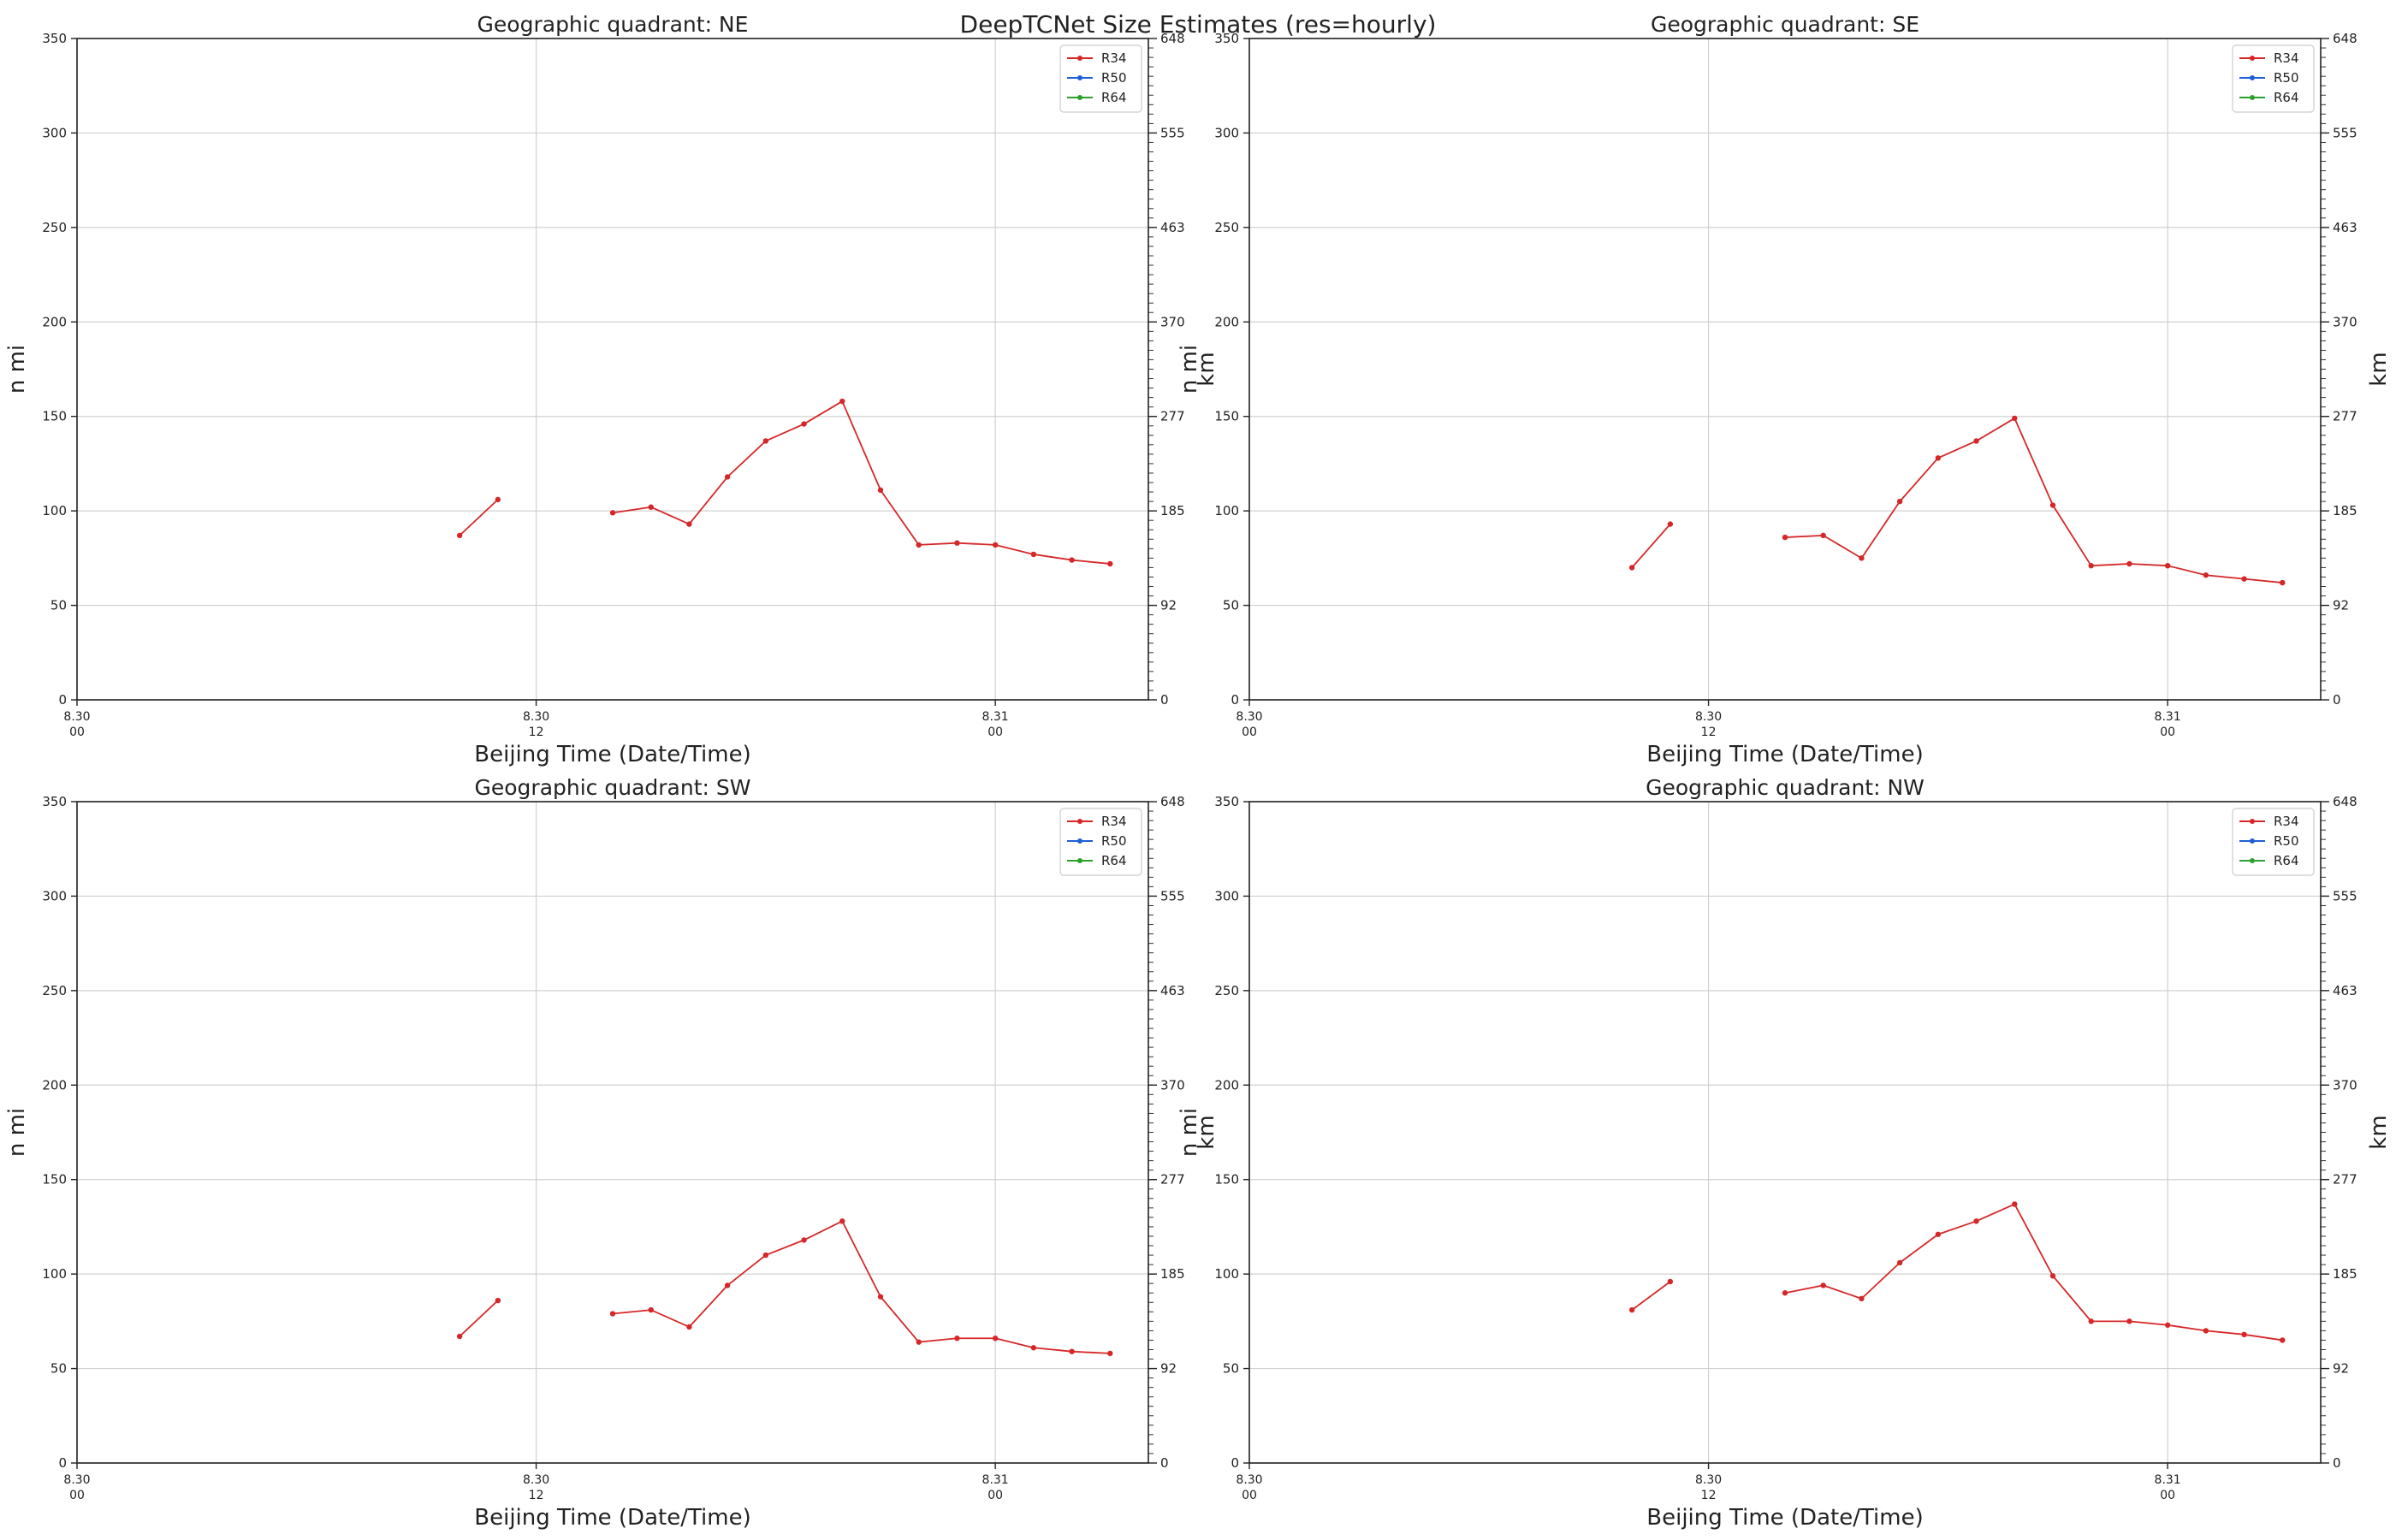  Describe the element at coordinates (2168, 717) in the screenshot. I see `x-tick-label: 8.31` at that location.